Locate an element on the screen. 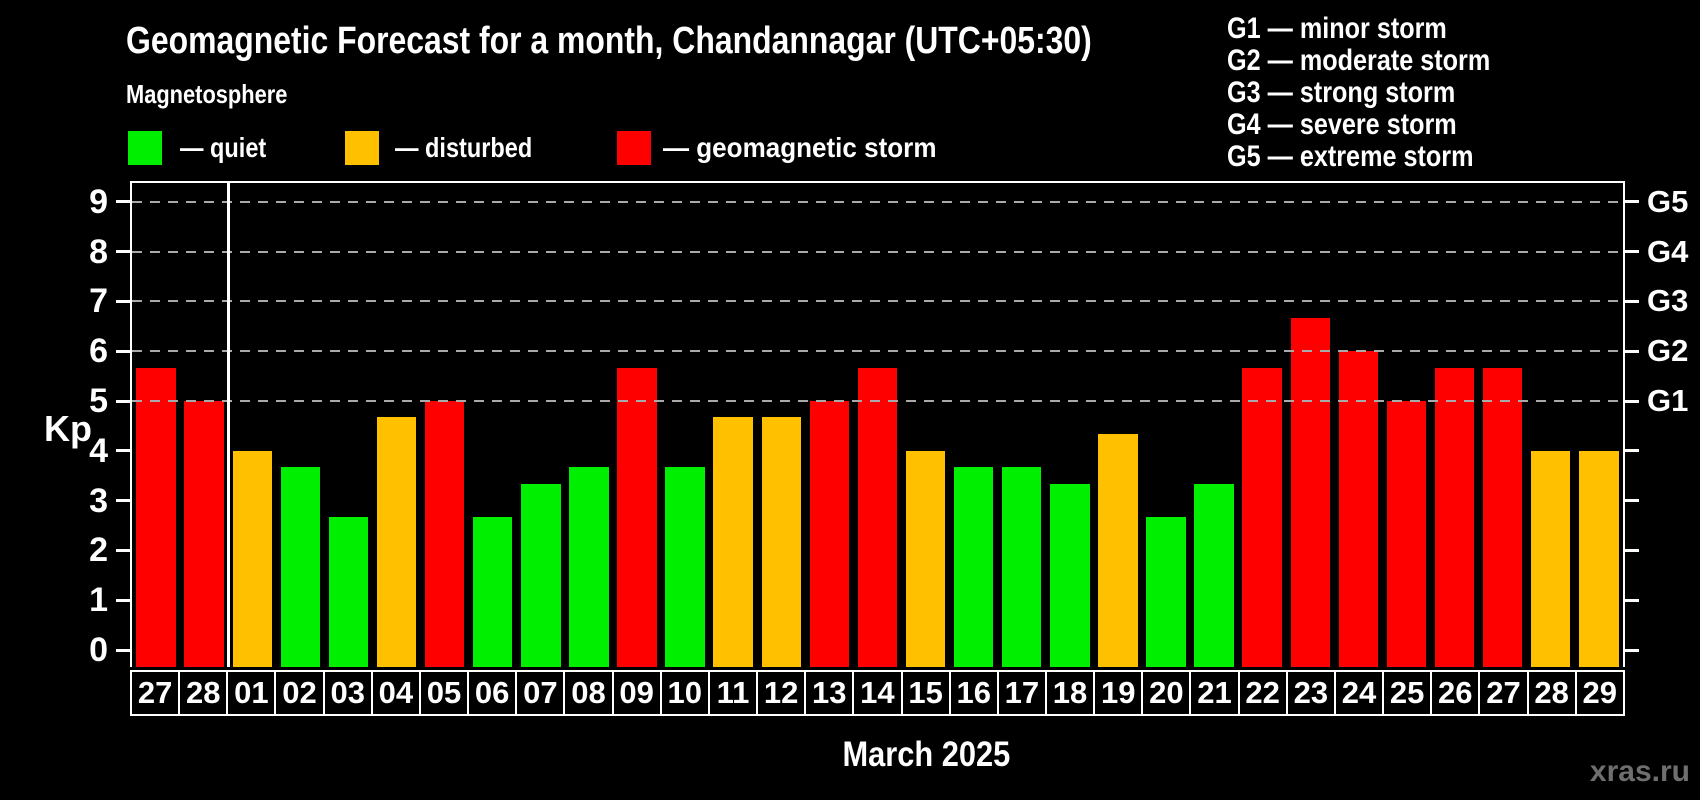 The width and height of the screenshot is (1700, 800). y-tick-label-7: 7 is located at coordinates (98, 301).